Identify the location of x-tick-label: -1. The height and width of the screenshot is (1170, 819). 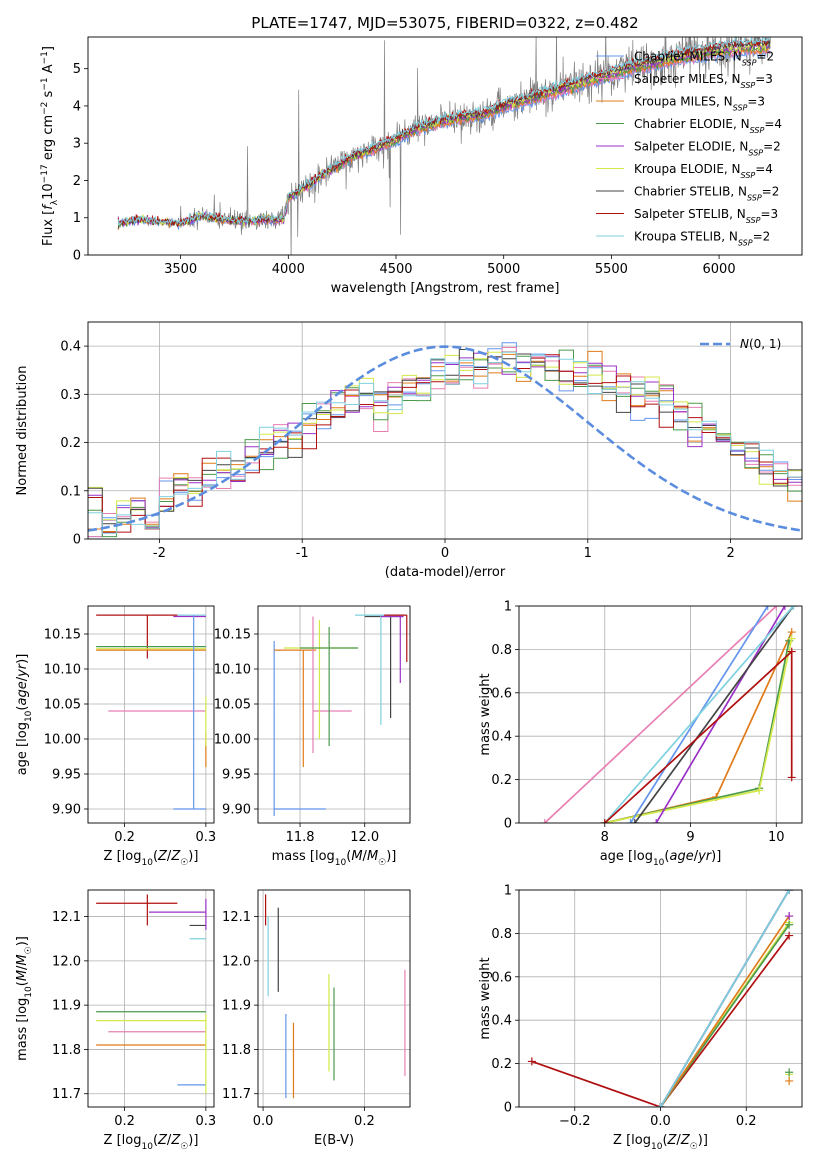
(302, 553).